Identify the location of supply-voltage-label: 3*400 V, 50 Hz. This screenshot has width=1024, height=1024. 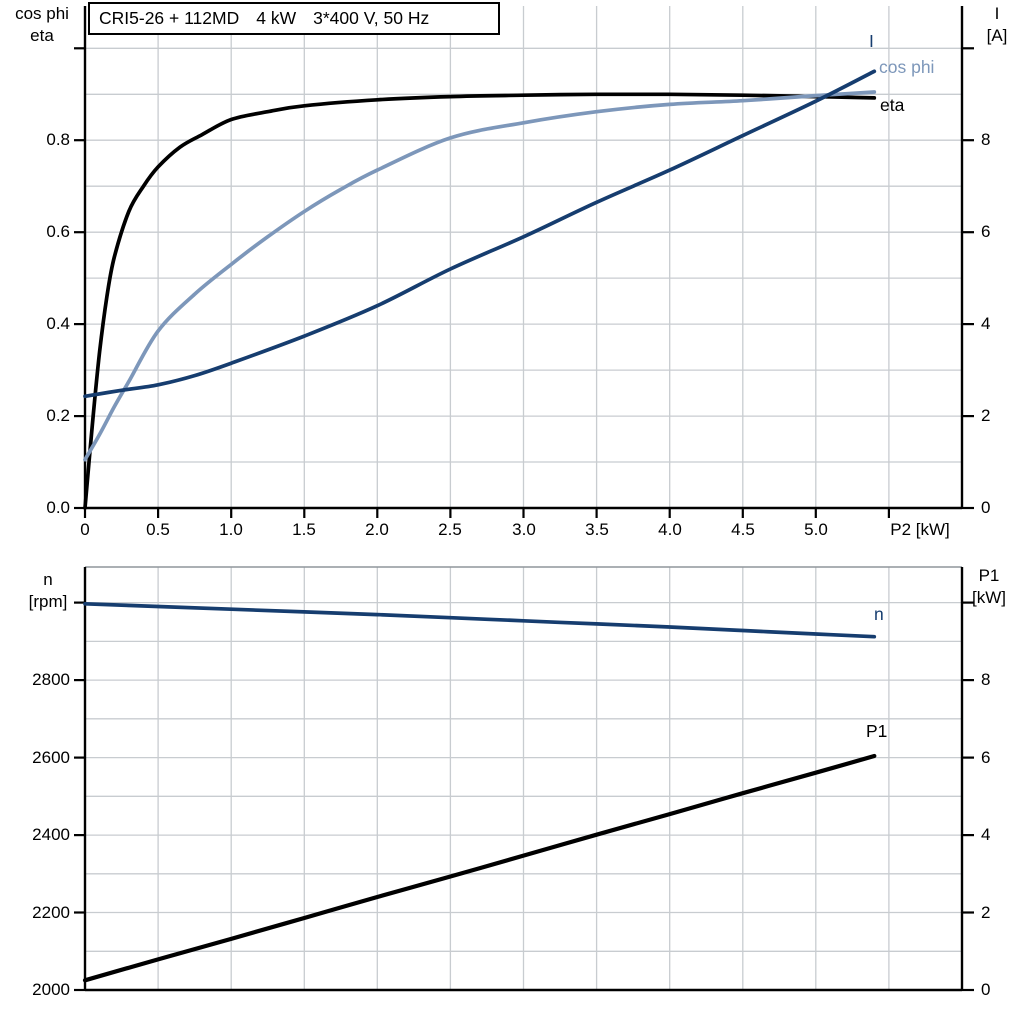
(371, 18).